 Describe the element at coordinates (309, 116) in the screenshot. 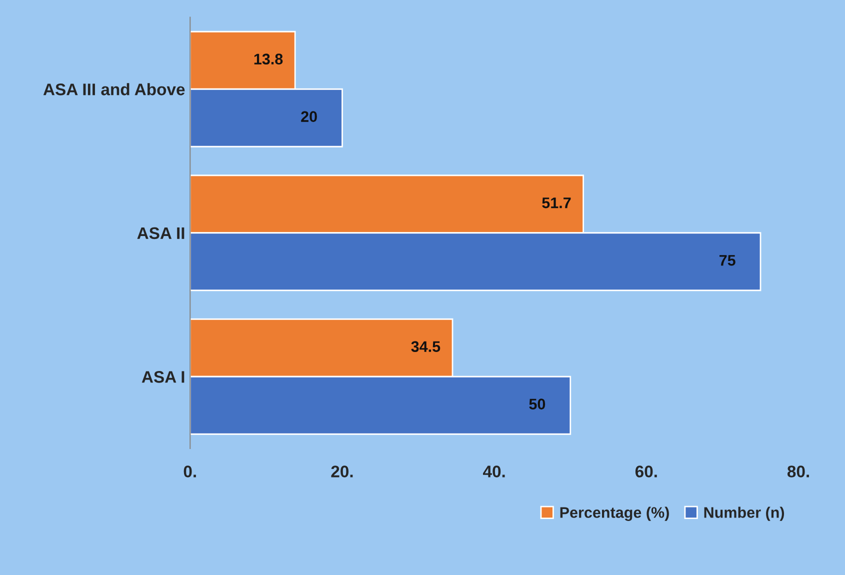

I see `data-label: 20` at that location.